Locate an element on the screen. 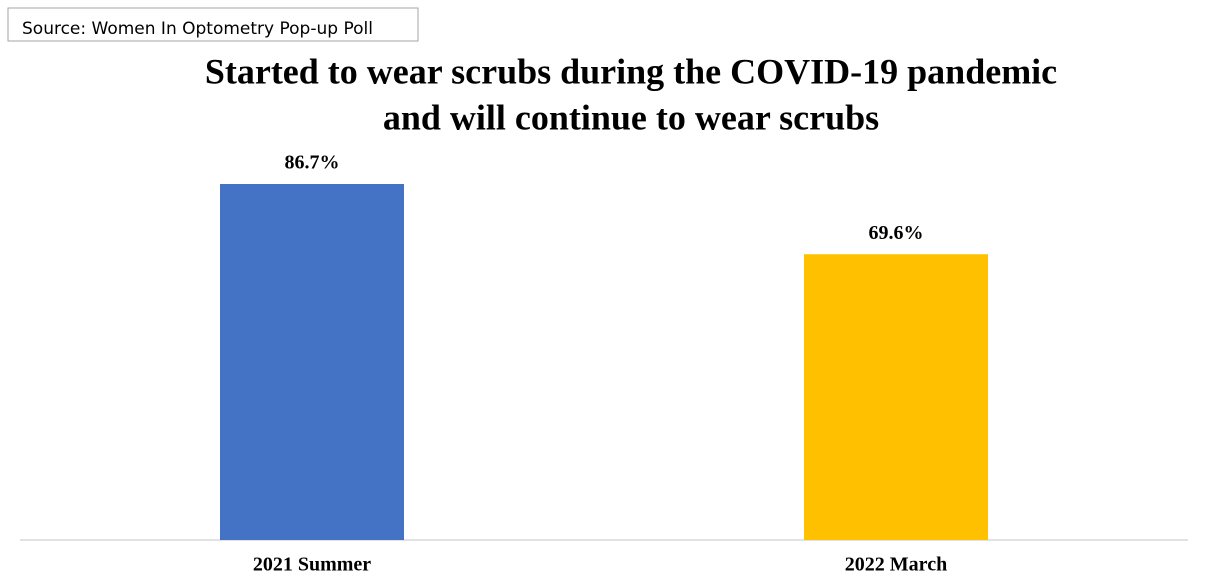 Image resolution: width=1207 pixels, height=585 pixels. value-label: 69.6% is located at coordinates (896, 233).